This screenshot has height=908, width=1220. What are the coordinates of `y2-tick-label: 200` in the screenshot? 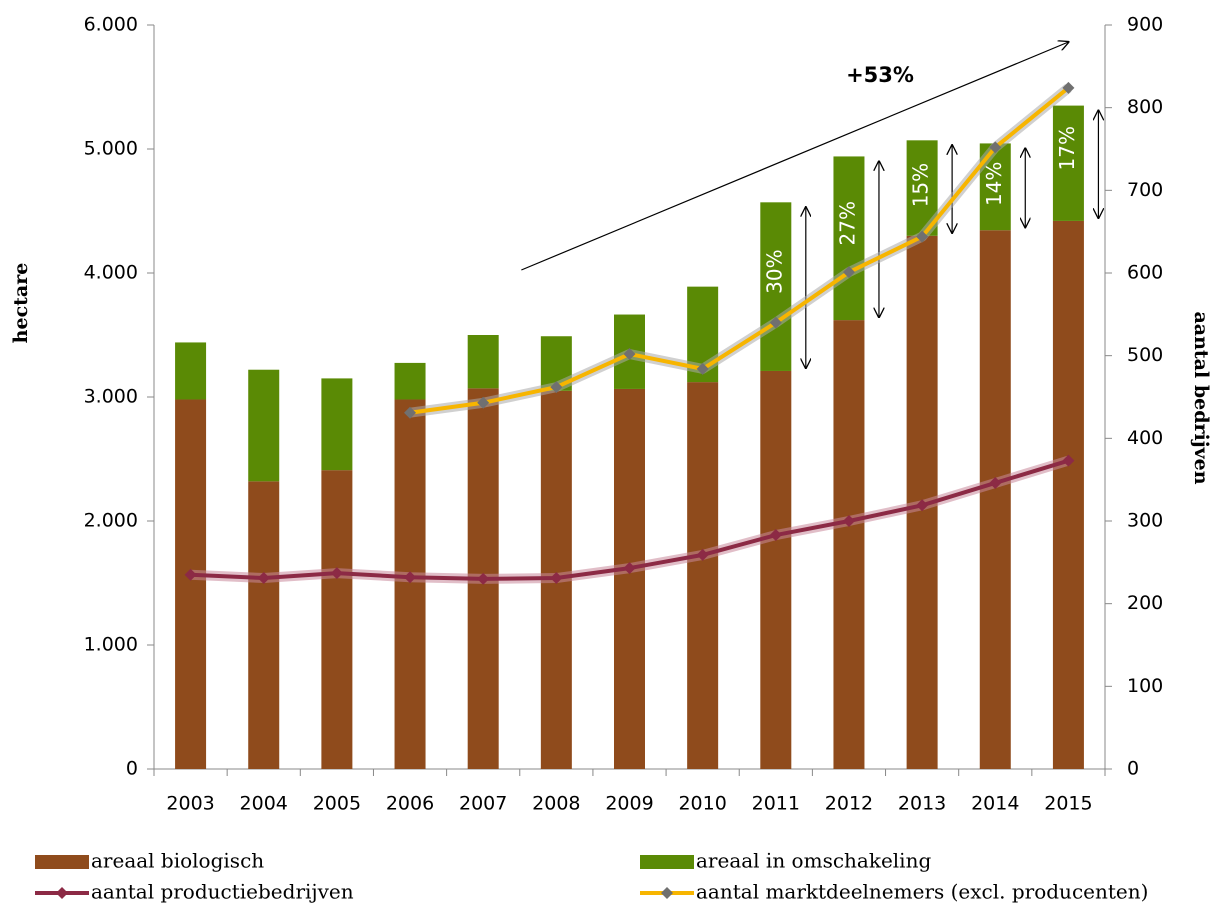 It's located at (1145, 603).